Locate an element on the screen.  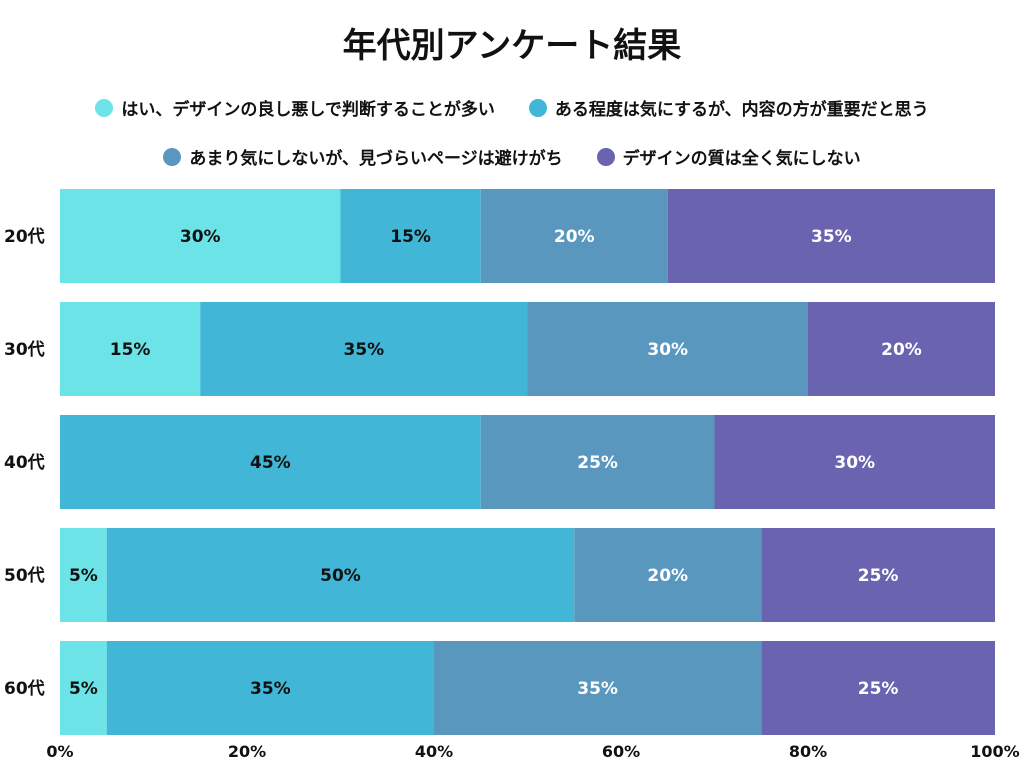
data-label: 45% is located at coordinates (270, 463).